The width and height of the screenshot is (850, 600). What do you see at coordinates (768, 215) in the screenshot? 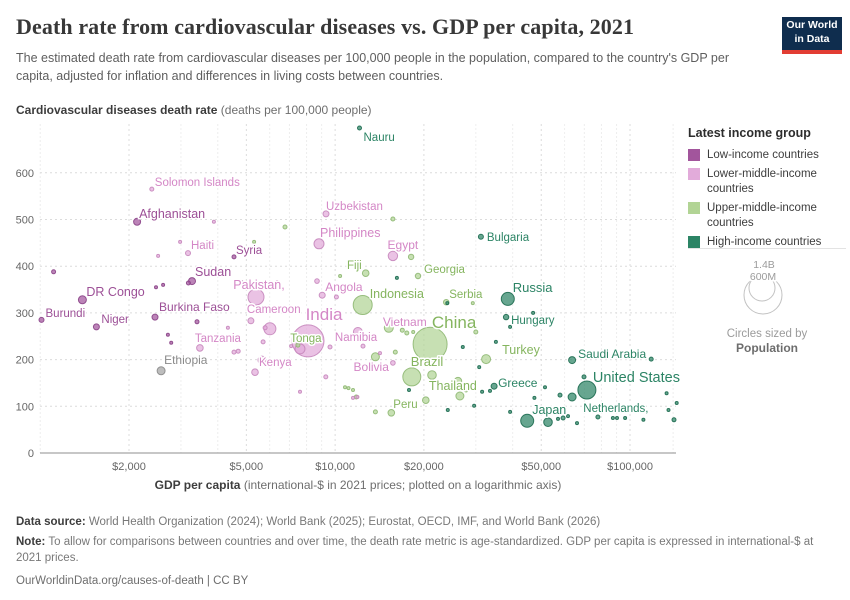
I see `legend-item-um: Upper-middle-income countries` at bounding box center [768, 215].